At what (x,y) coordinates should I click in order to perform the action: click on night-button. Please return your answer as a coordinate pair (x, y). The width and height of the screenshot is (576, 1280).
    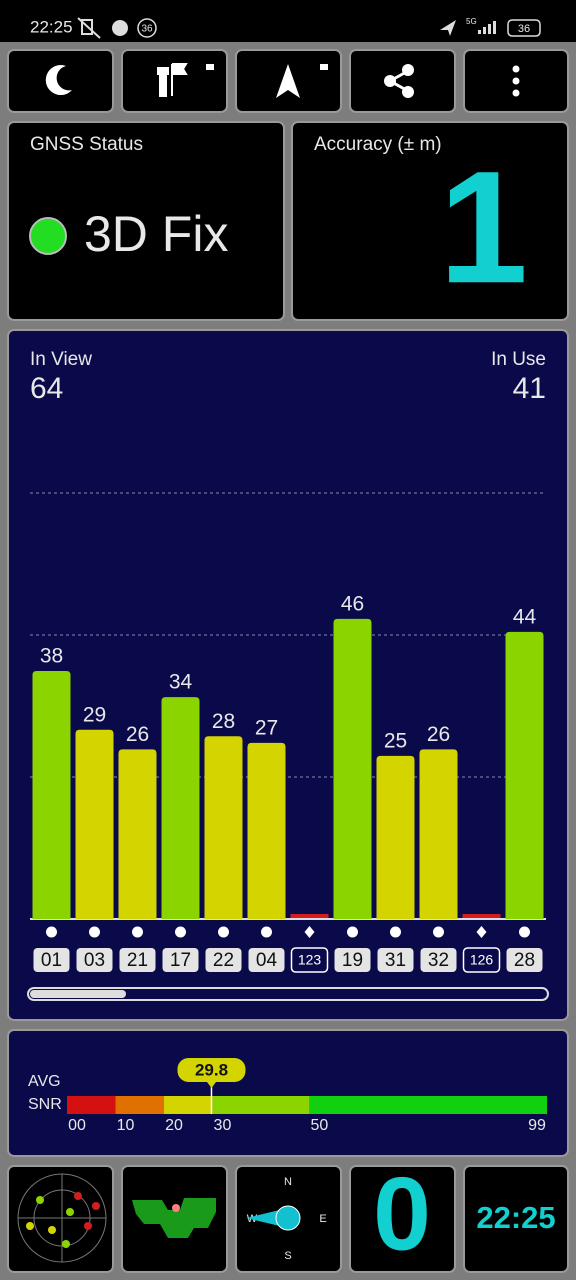
    Looking at the image, I should click on (60, 81).